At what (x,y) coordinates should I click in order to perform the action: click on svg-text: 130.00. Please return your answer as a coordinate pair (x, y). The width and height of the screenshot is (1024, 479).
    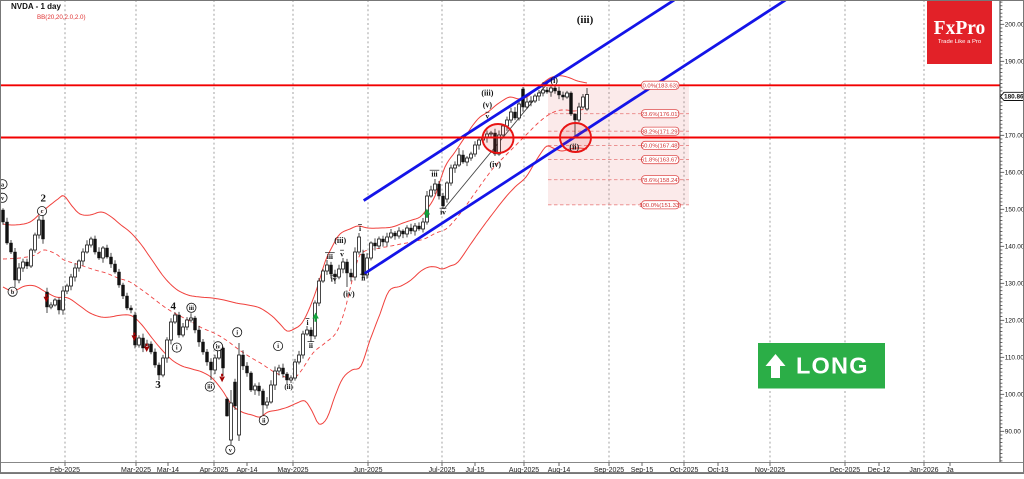
    Looking at the image, I should click on (1014, 284).